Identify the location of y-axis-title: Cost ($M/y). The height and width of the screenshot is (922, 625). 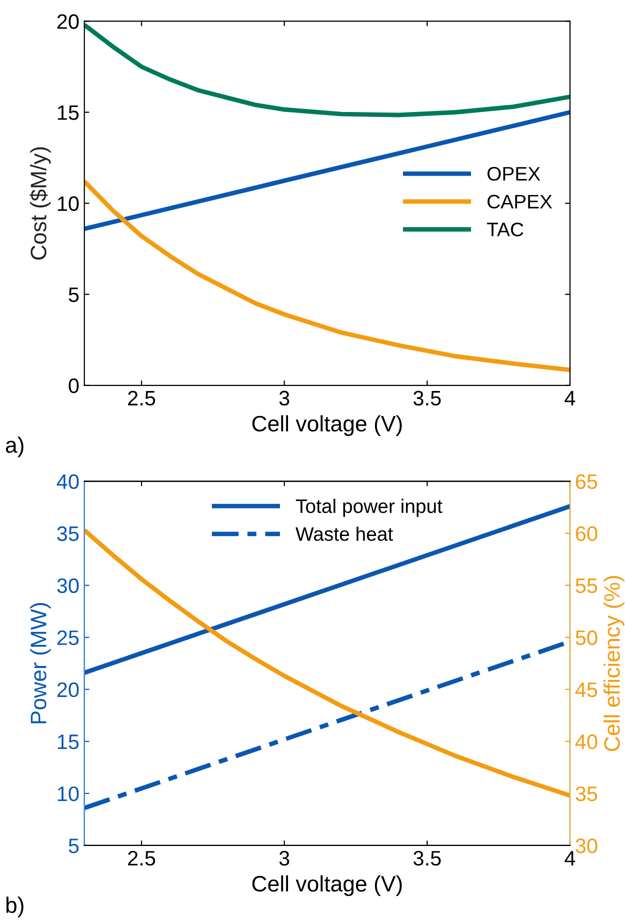
(40, 203).